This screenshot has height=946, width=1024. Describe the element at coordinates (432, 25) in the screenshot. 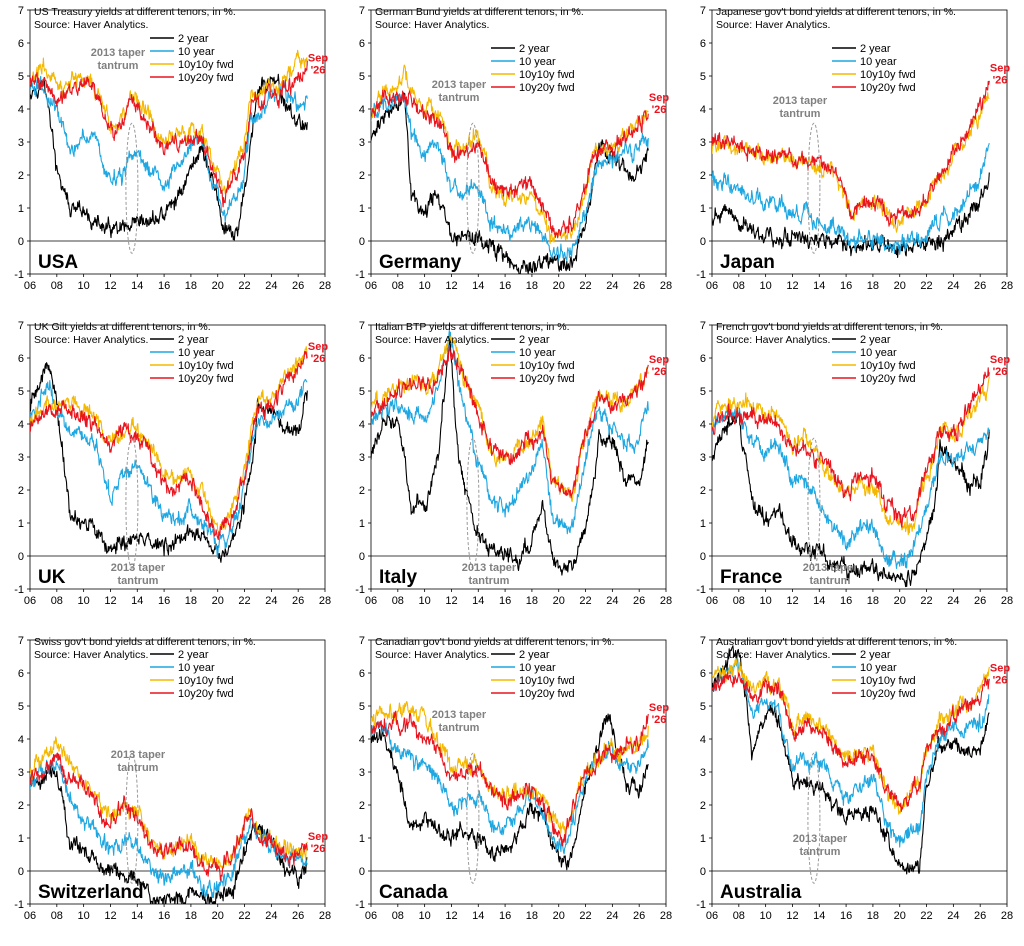

I see `chart-source: Source: Haver Analytics.` at that location.